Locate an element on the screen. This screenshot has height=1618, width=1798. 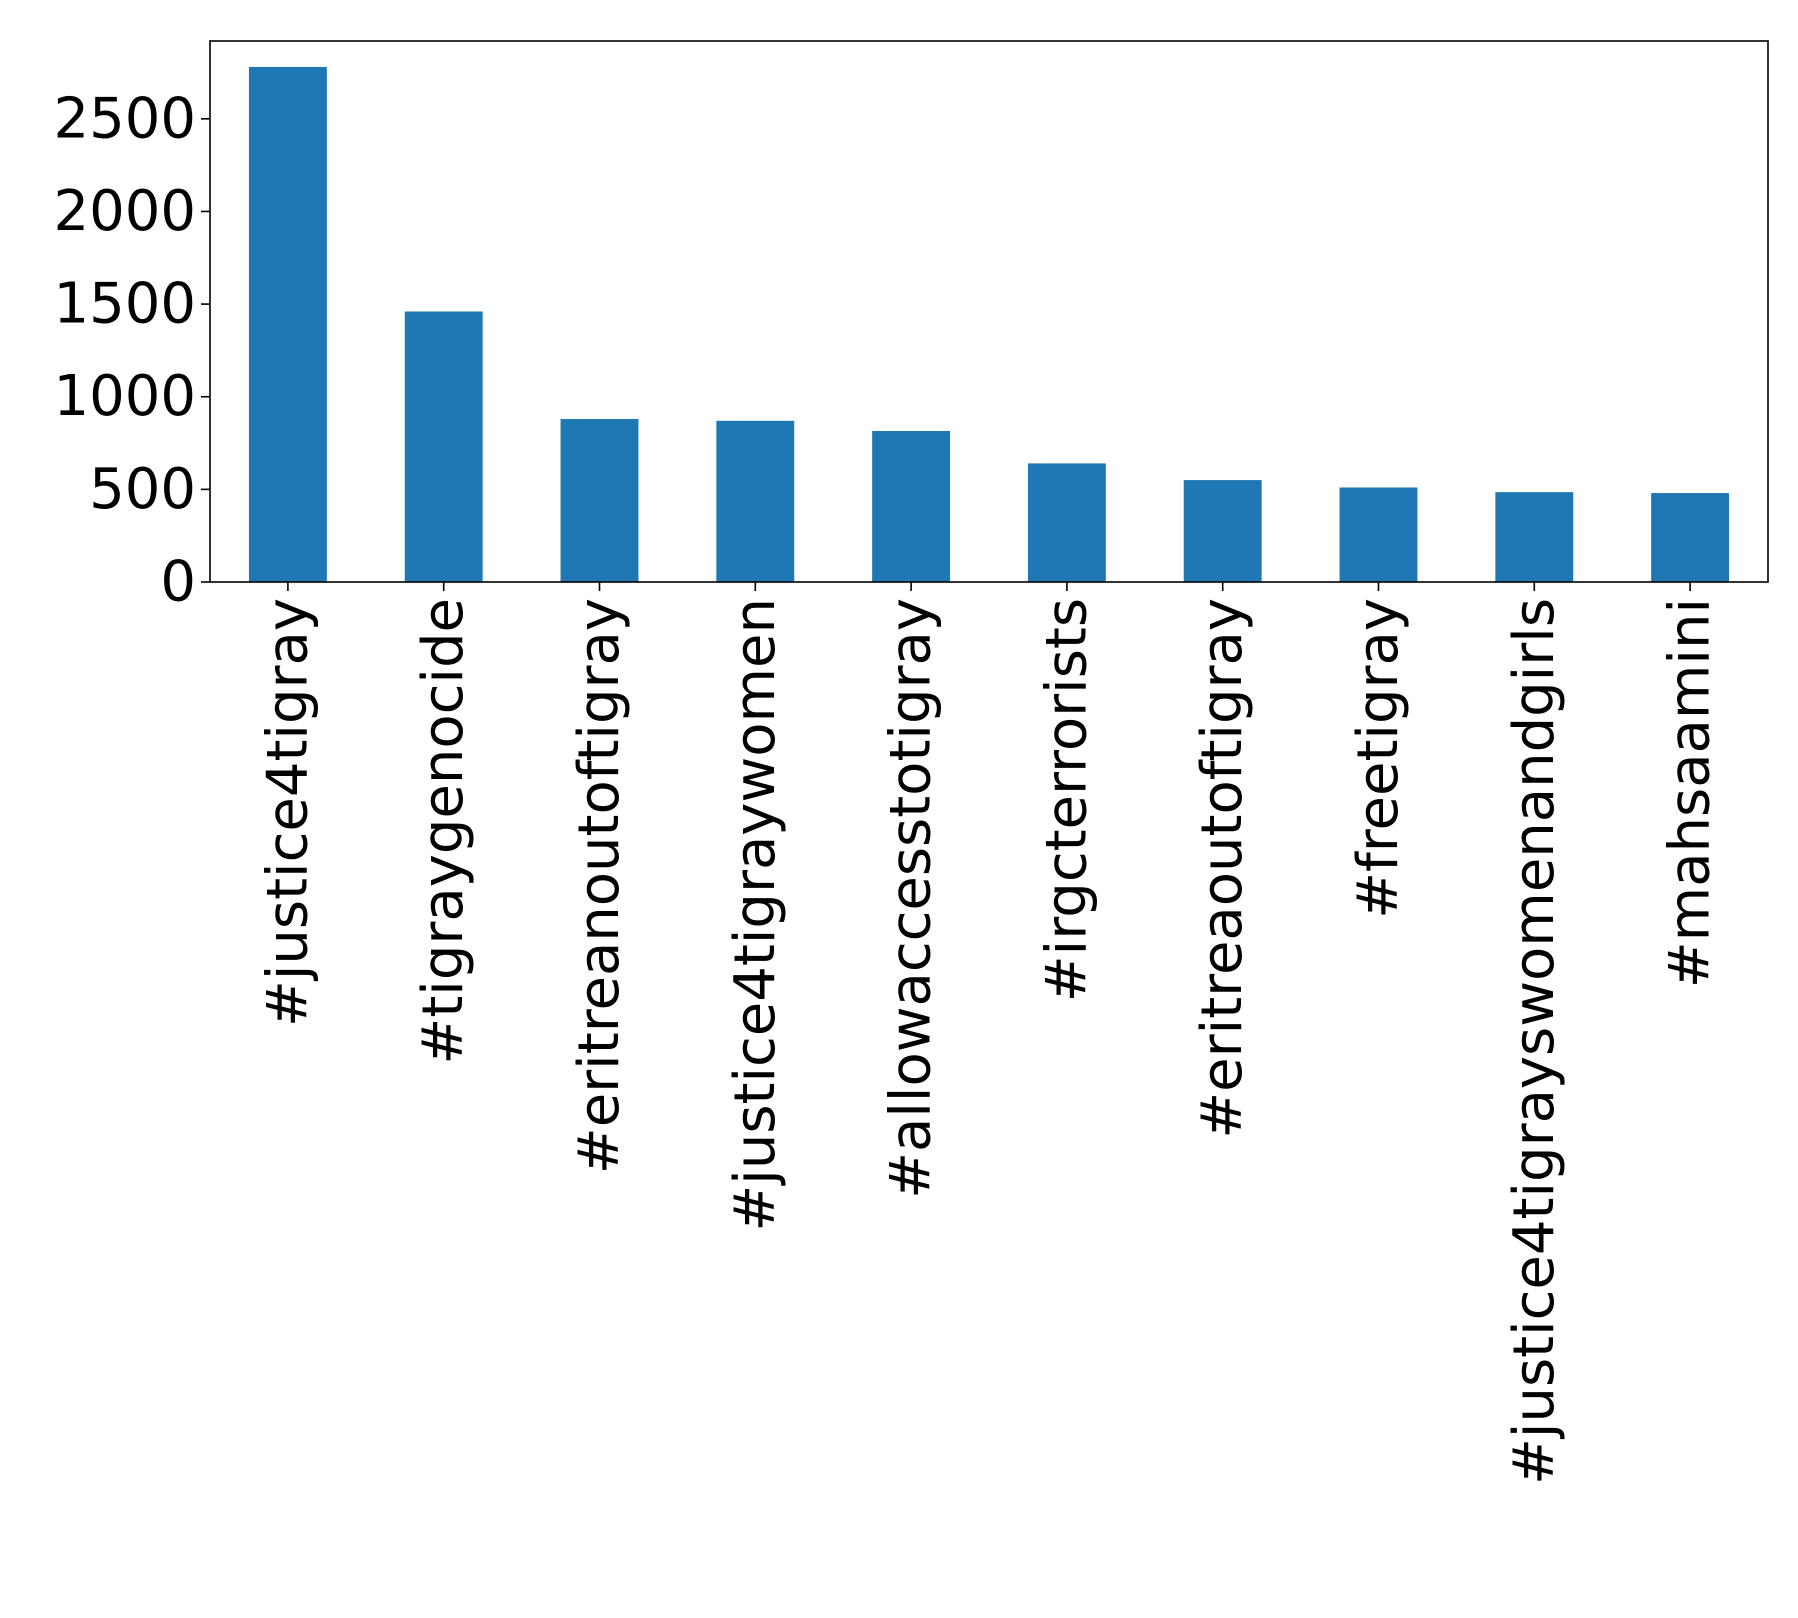
x-tick-label: #freetigray is located at coordinates (1378, 758).